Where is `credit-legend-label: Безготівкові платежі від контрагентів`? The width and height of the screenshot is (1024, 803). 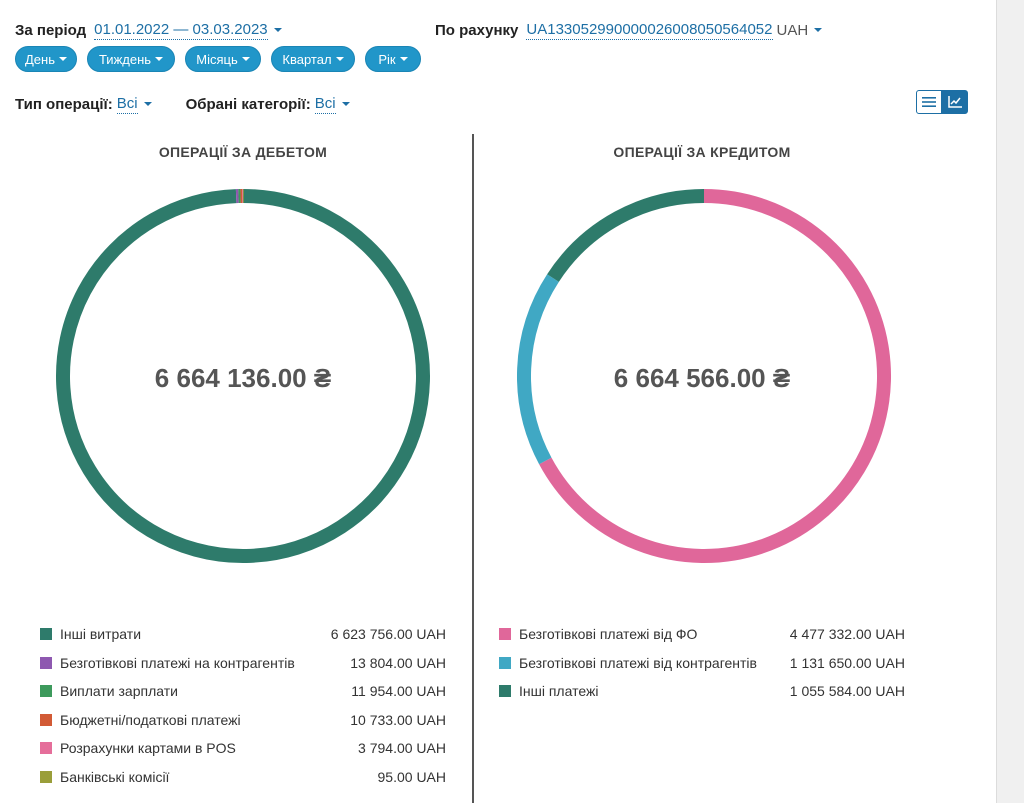
credit-legend-label: Безготівкові платежі від контрагентів is located at coordinates (638, 662).